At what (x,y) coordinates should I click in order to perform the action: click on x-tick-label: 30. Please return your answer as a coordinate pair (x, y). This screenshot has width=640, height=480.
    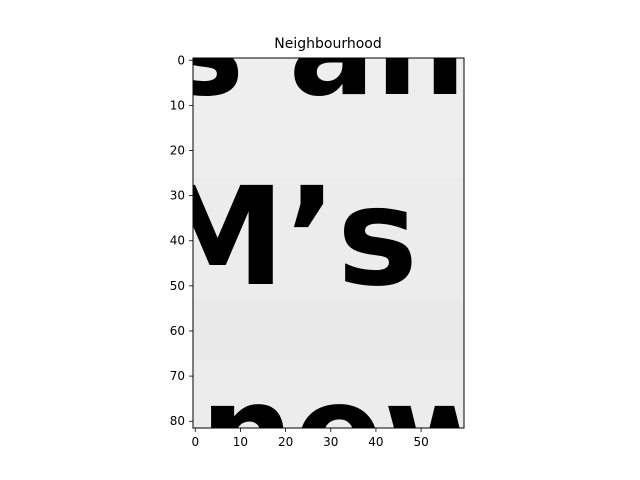
    Looking at the image, I should click on (330, 442).